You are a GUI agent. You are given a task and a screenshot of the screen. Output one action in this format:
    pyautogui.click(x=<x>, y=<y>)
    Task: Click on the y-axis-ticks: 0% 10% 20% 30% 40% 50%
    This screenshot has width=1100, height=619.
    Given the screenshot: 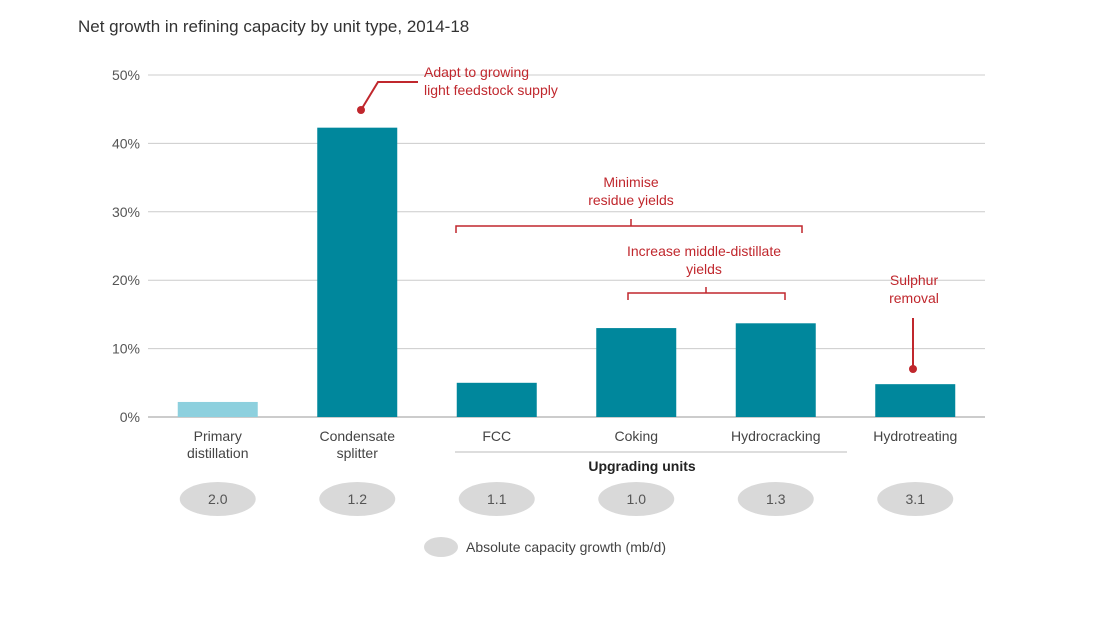 What is the action you would take?
    pyautogui.click(x=126, y=246)
    